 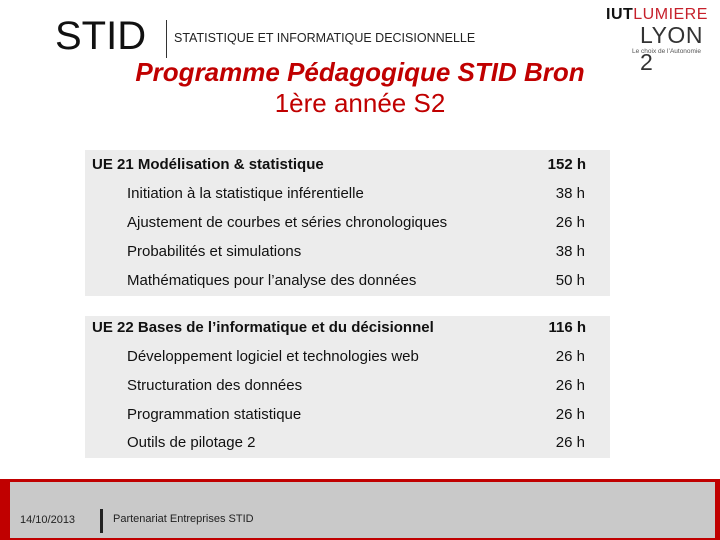 What do you see at coordinates (667, 51) in the screenshot?
I see `logo-tagline: Le choix de l’Autonomie` at bounding box center [667, 51].